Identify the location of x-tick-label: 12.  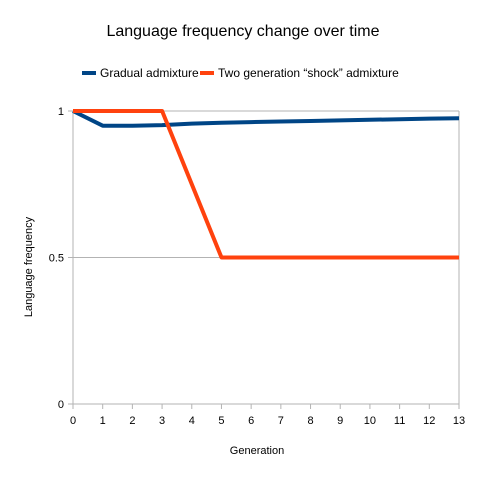
(429, 421).